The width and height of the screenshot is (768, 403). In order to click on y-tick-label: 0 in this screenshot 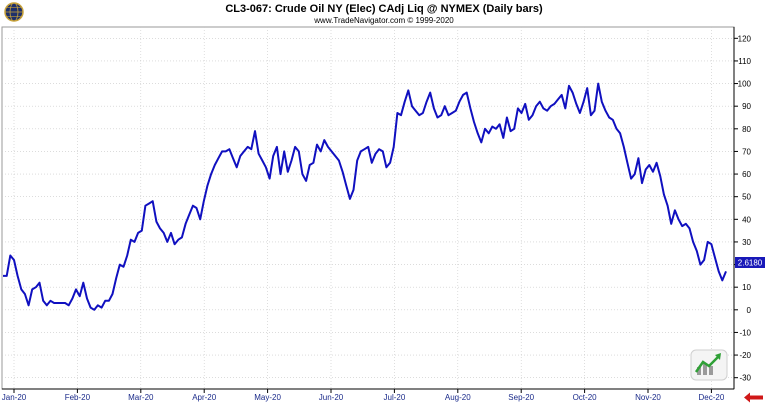, I will do `click(749, 310)`.